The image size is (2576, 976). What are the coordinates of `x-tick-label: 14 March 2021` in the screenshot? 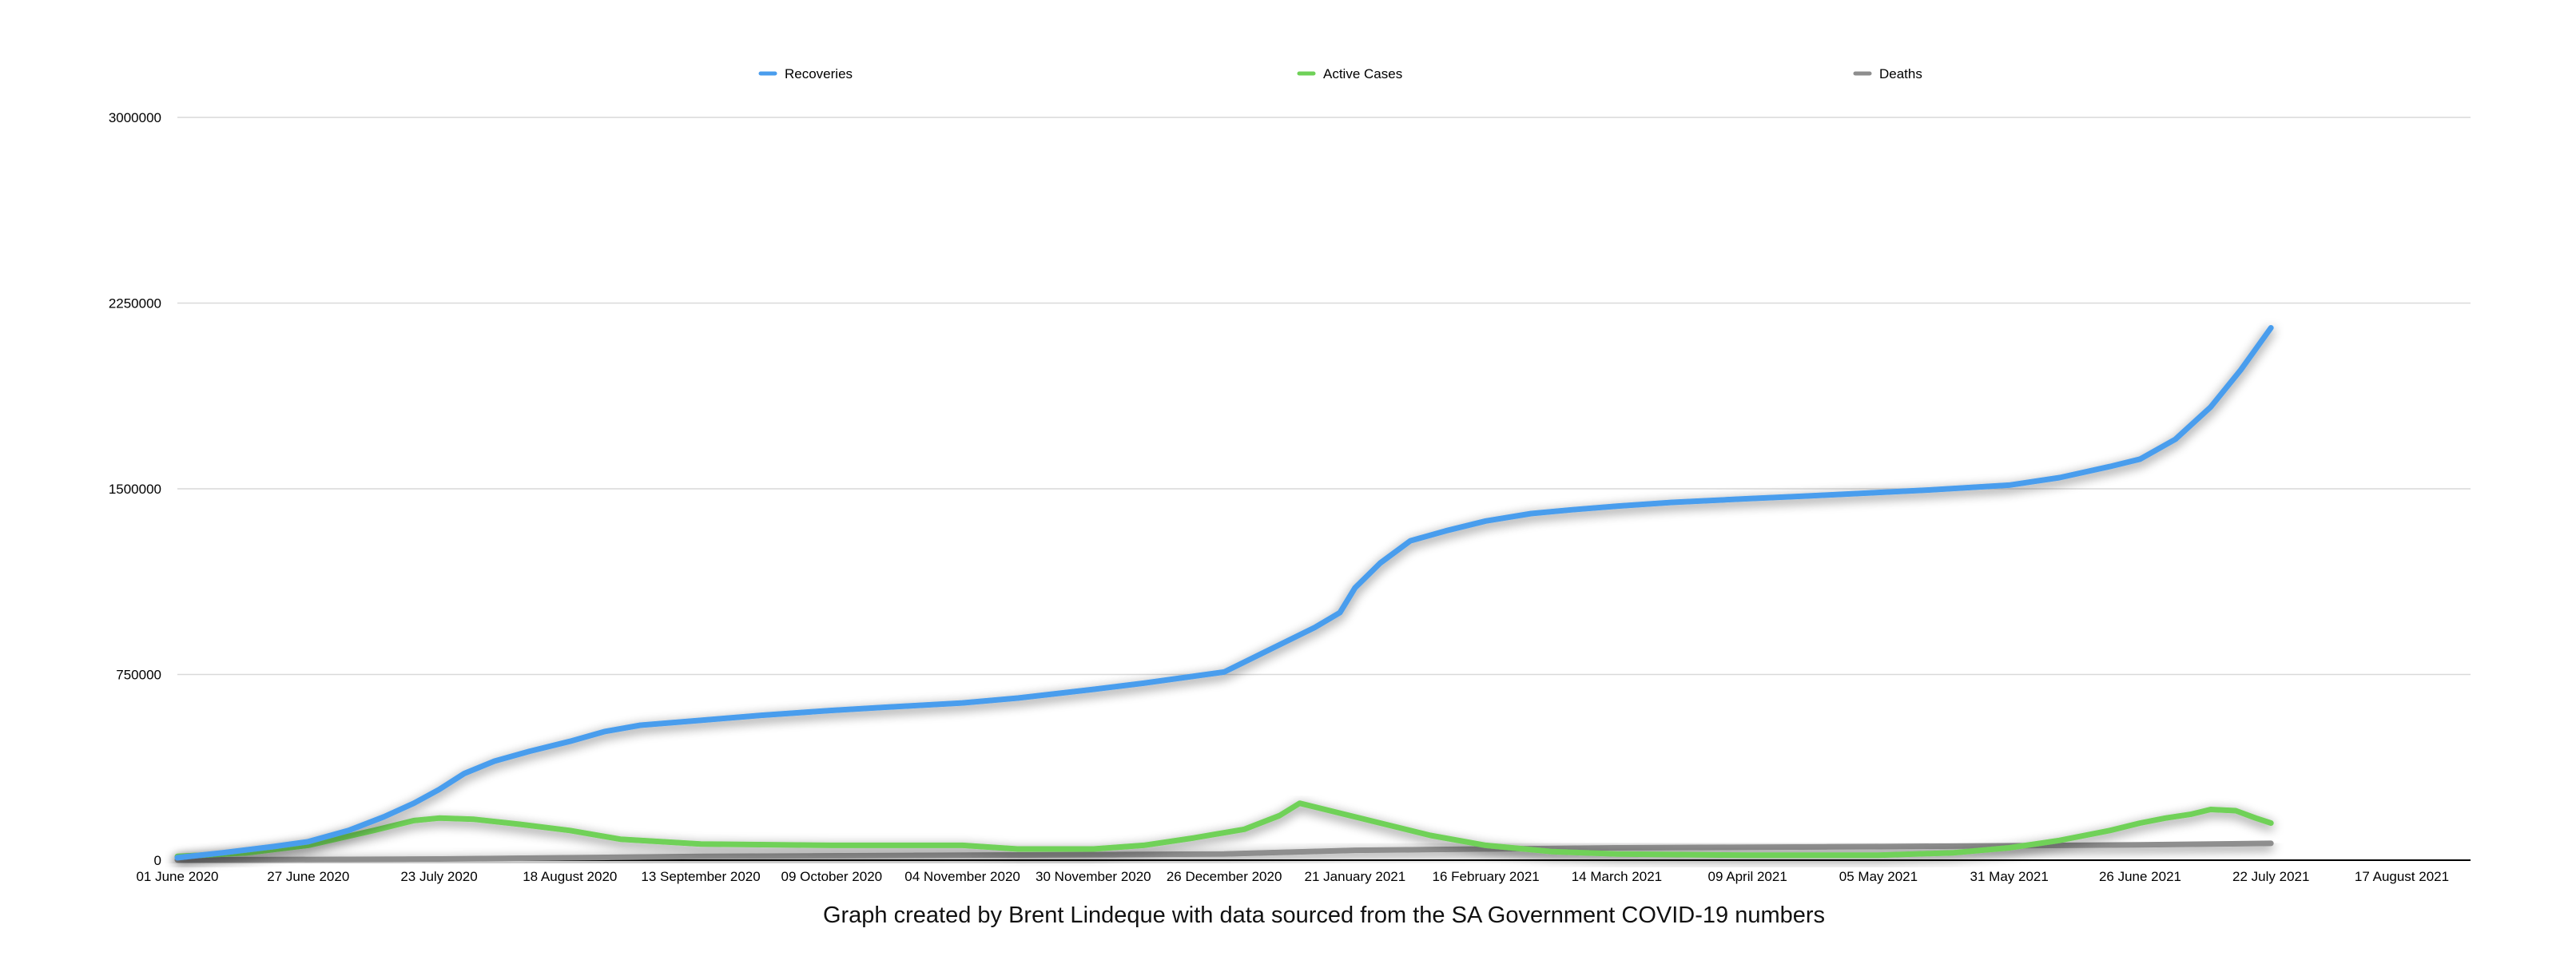 It's located at (1617, 876).